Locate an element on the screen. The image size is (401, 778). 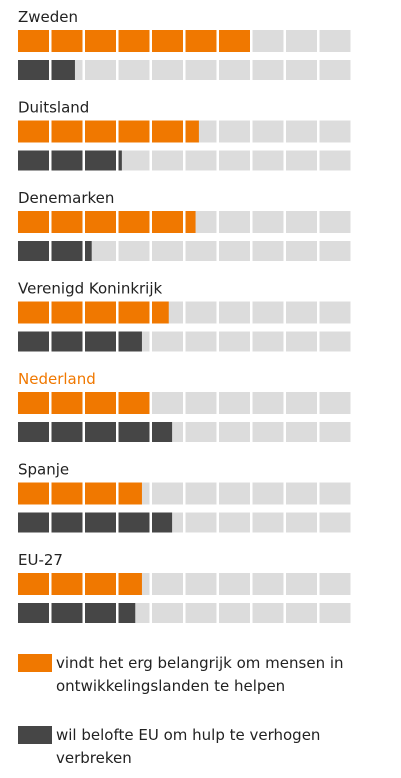
category-label: EU-27 is located at coordinates (40, 560).